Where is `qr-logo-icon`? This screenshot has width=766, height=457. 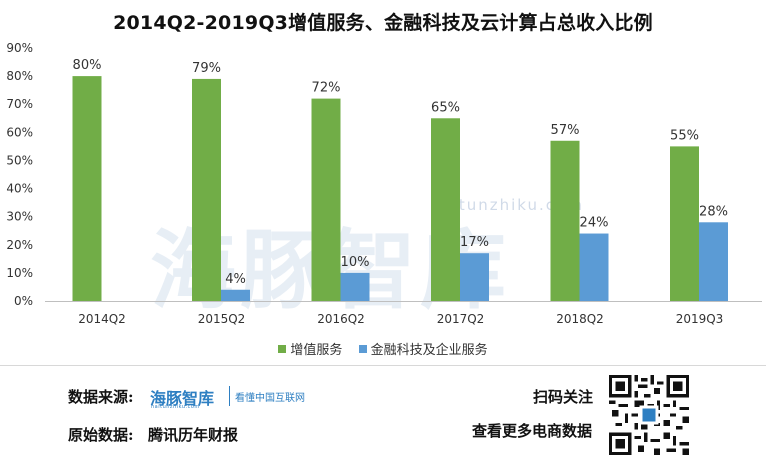 qr-logo-icon is located at coordinates (649, 415).